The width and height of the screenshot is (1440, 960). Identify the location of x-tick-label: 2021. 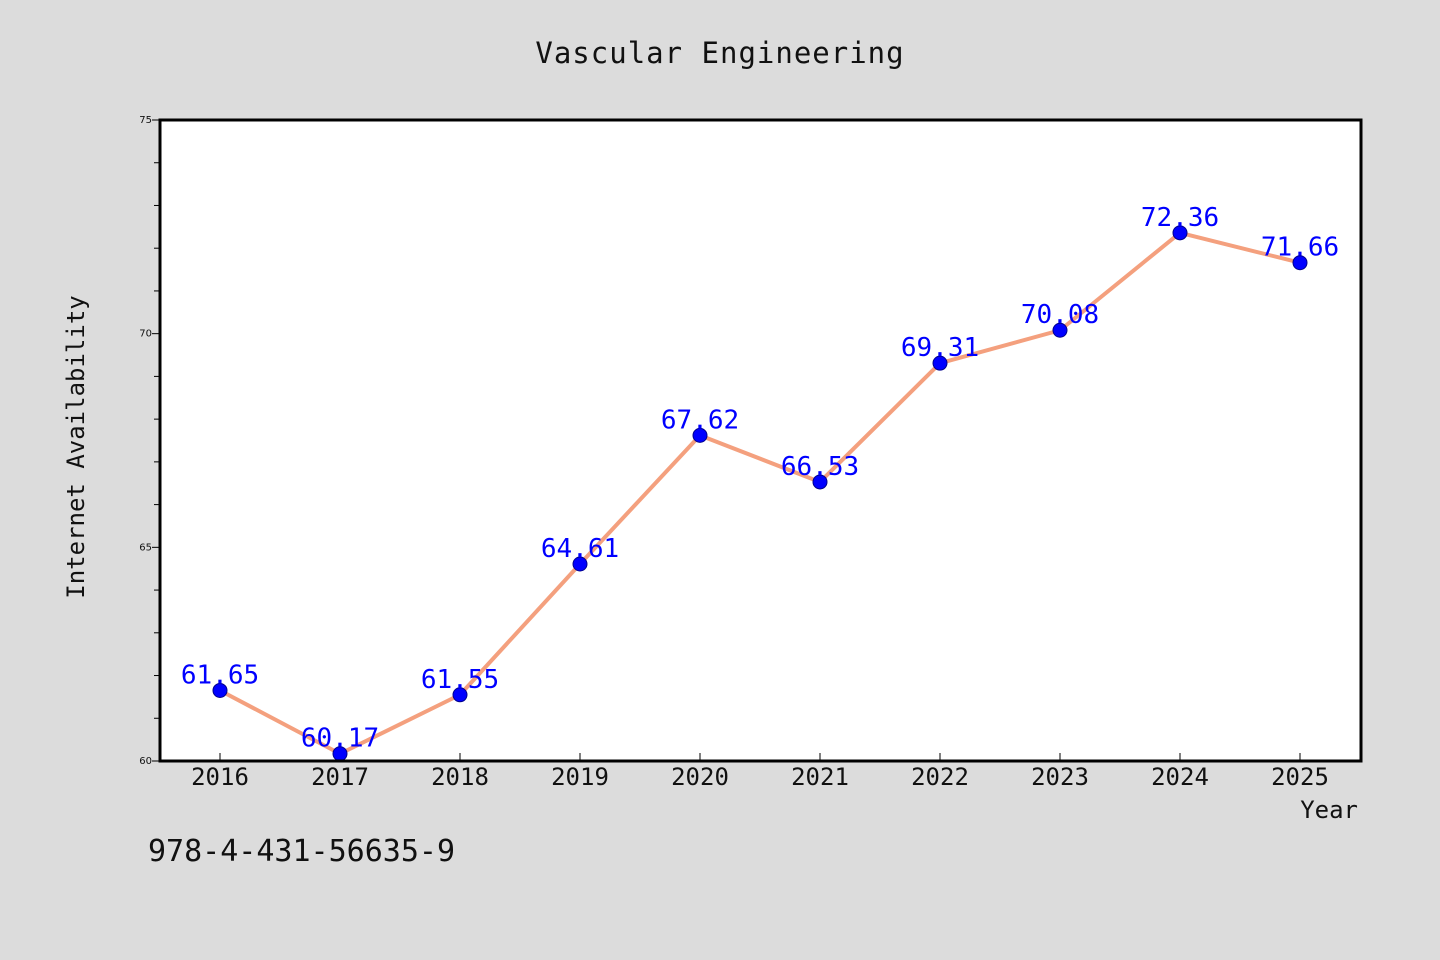
(820, 777).